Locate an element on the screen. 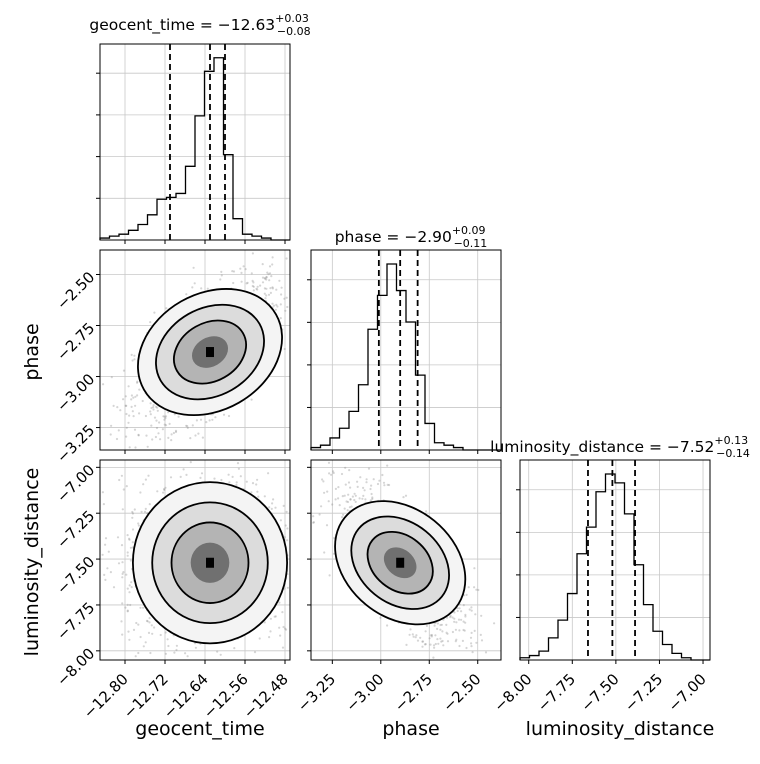 This screenshot has width=760, height=764. panel-background is located at coordinates (406, 350).